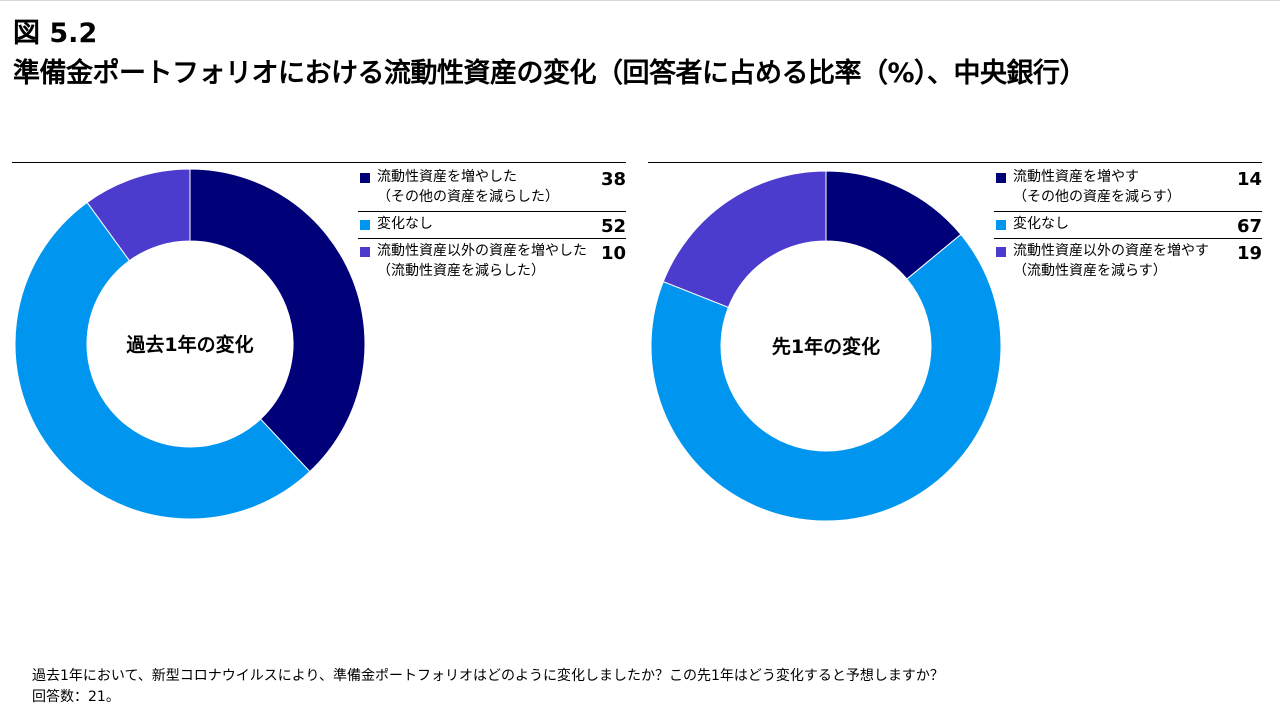 Image resolution: width=1280 pixels, height=720 pixels. Describe the element at coordinates (1128, 188) in the screenshot. I see `legend-item: 流動性資産を増やす （その他の資産を減らす） 14` at that location.